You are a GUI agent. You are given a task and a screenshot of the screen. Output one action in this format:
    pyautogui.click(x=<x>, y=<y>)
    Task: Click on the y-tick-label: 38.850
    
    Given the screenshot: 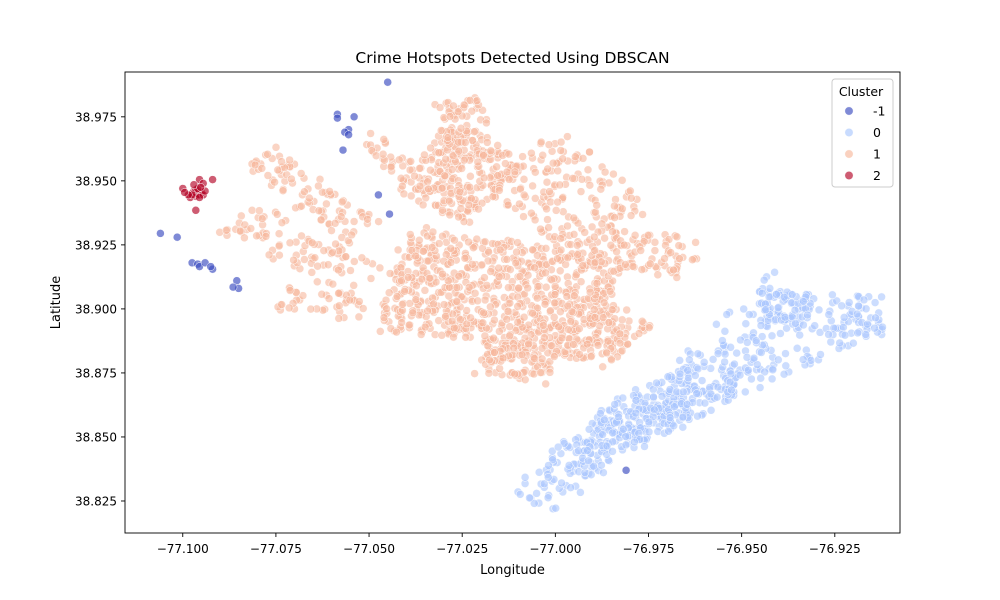 What is the action you would take?
    pyautogui.click(x=96, y=437)
    